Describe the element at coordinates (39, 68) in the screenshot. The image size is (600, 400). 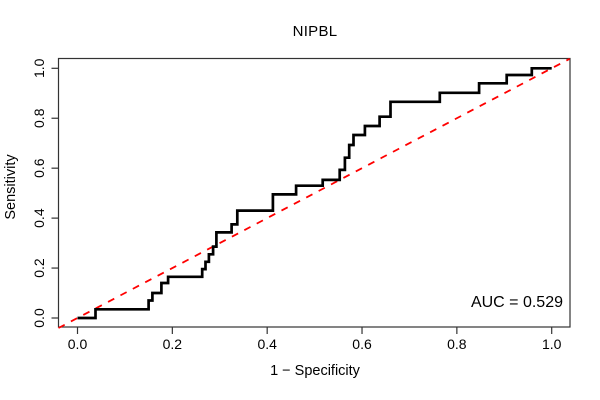
I see `y-tick-label: 1.0` at that location.